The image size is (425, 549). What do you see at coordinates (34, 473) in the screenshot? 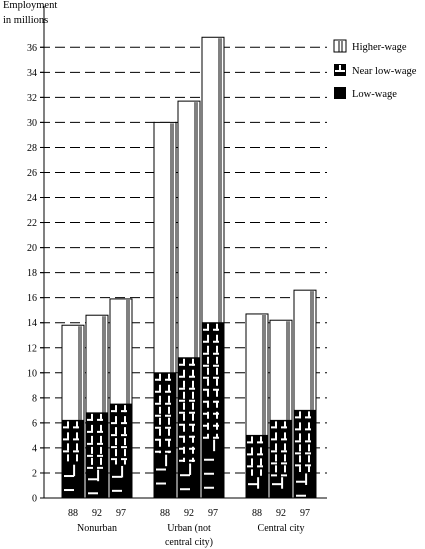
I see `y-tick-label: 2` at bounding box center [34, 473].